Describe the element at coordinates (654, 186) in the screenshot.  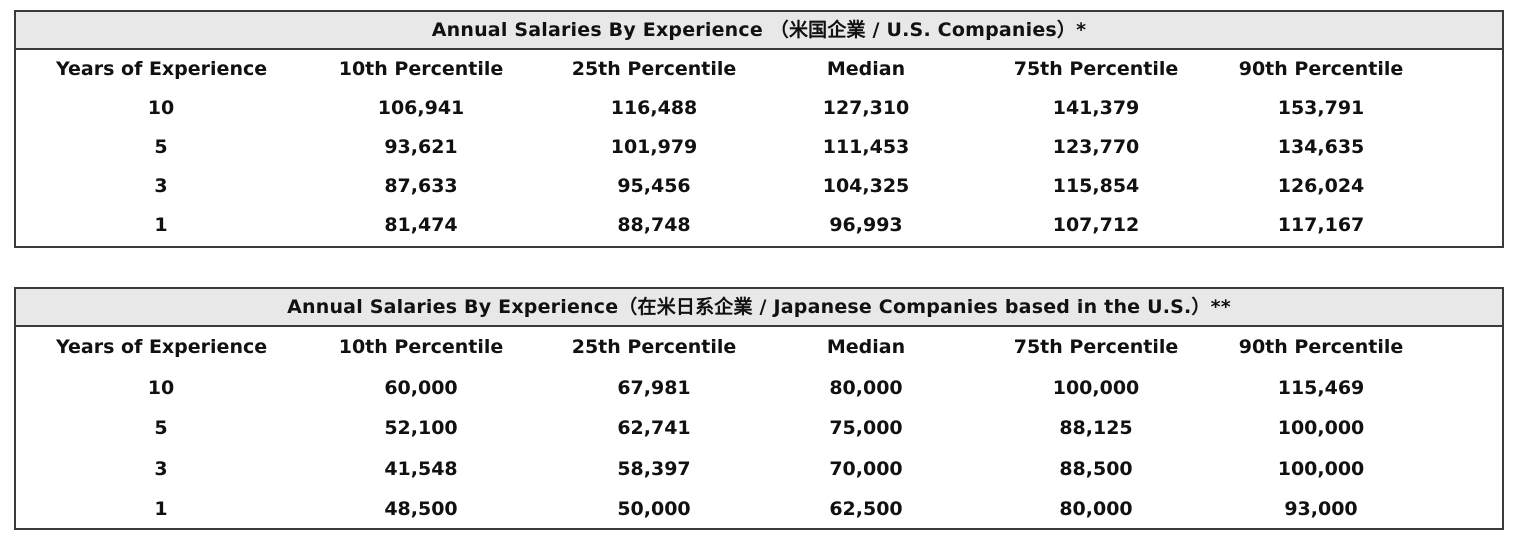
I see `cell-p25: 95,456` at that location.